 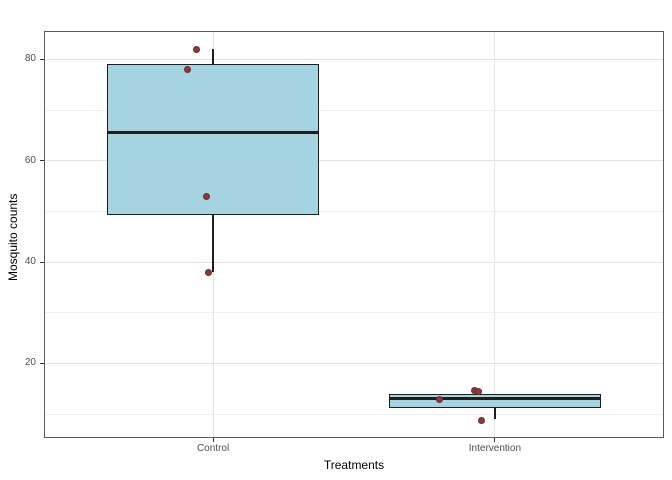 I want to click on upper-whisker, so click(x=213, y=57).